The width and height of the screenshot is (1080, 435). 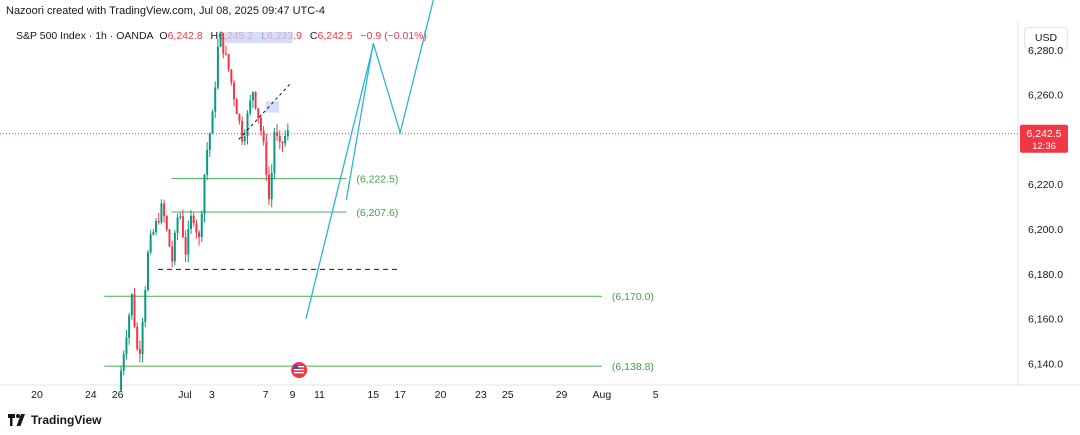 I want to click on x-tick-label-12: 25, so click(x=508, y=395).